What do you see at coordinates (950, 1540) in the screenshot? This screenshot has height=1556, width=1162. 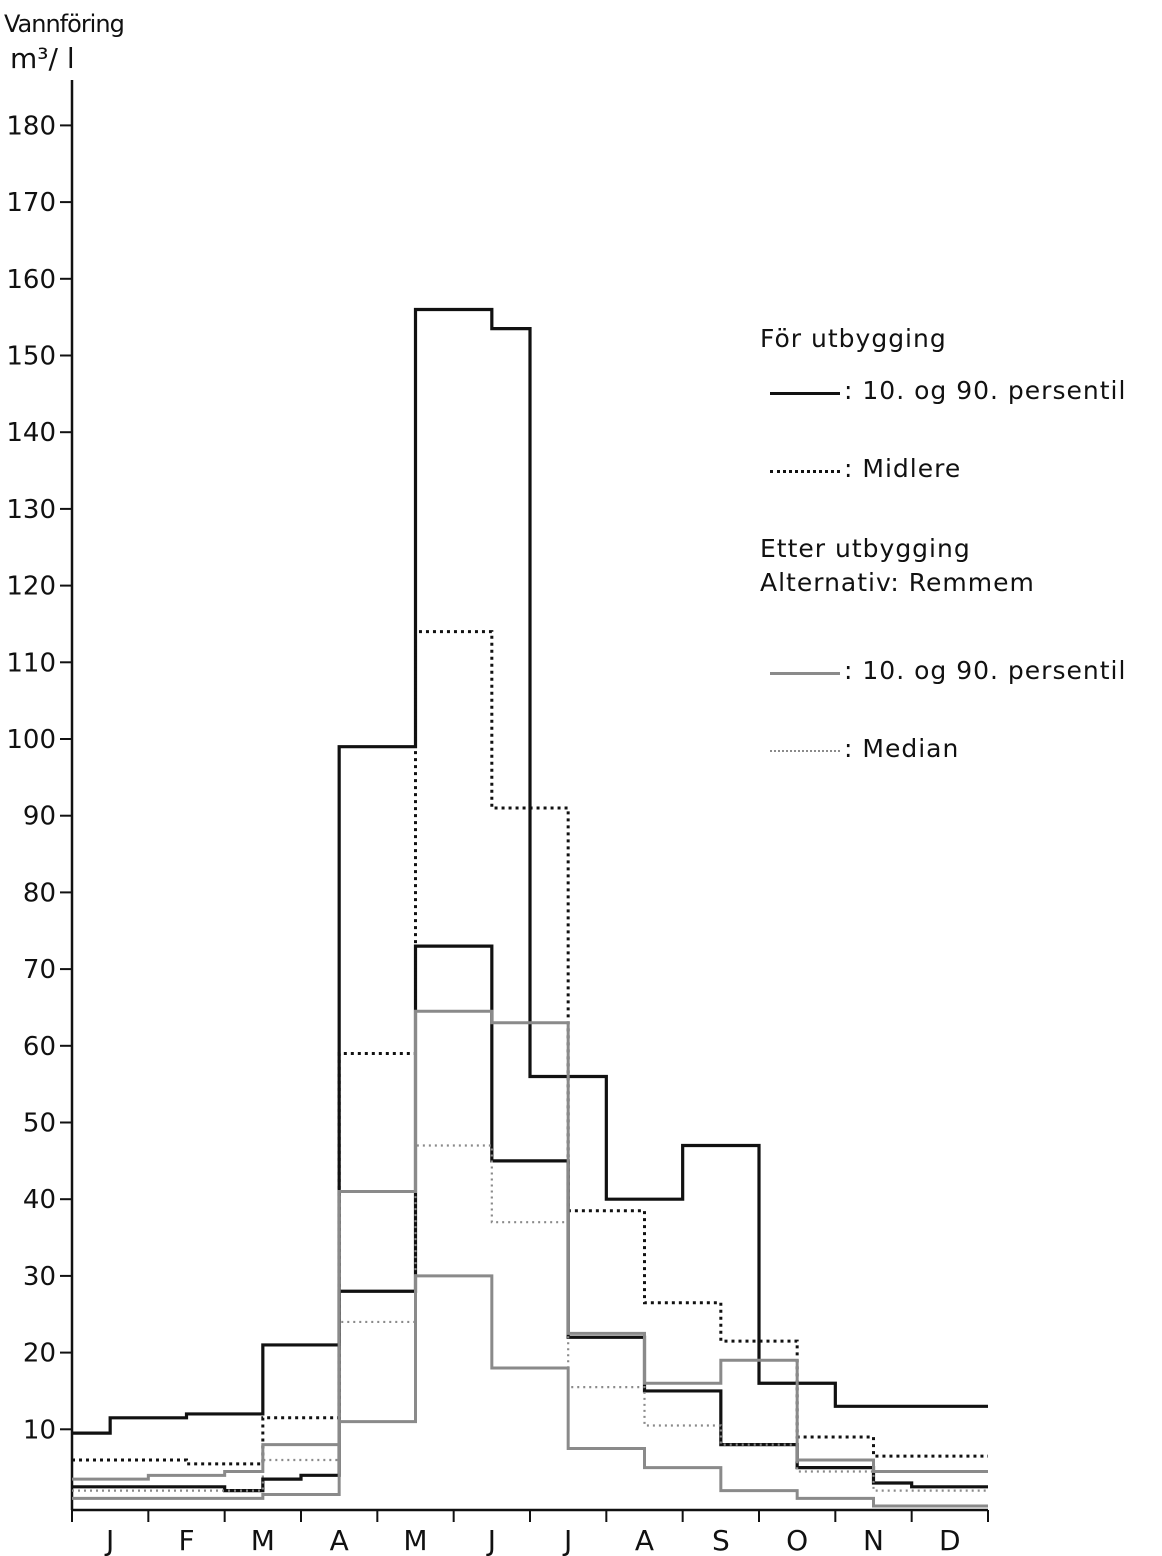 I see `x-tick-label: D` at bounding box center [950, 1540].